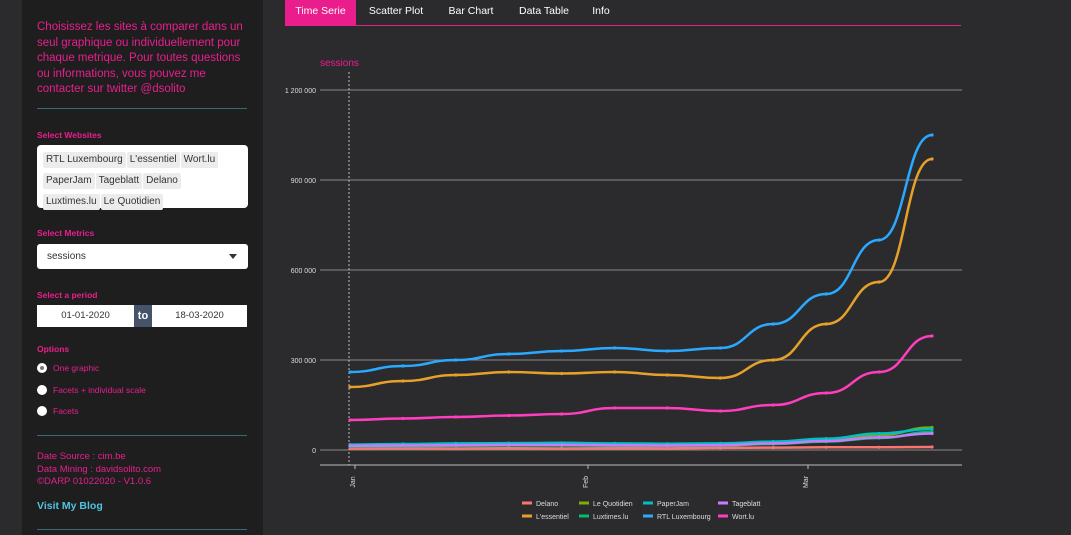 This screenshot has height=535, width=1071. I want to click on metric-select: sessions, so click(142, 256).